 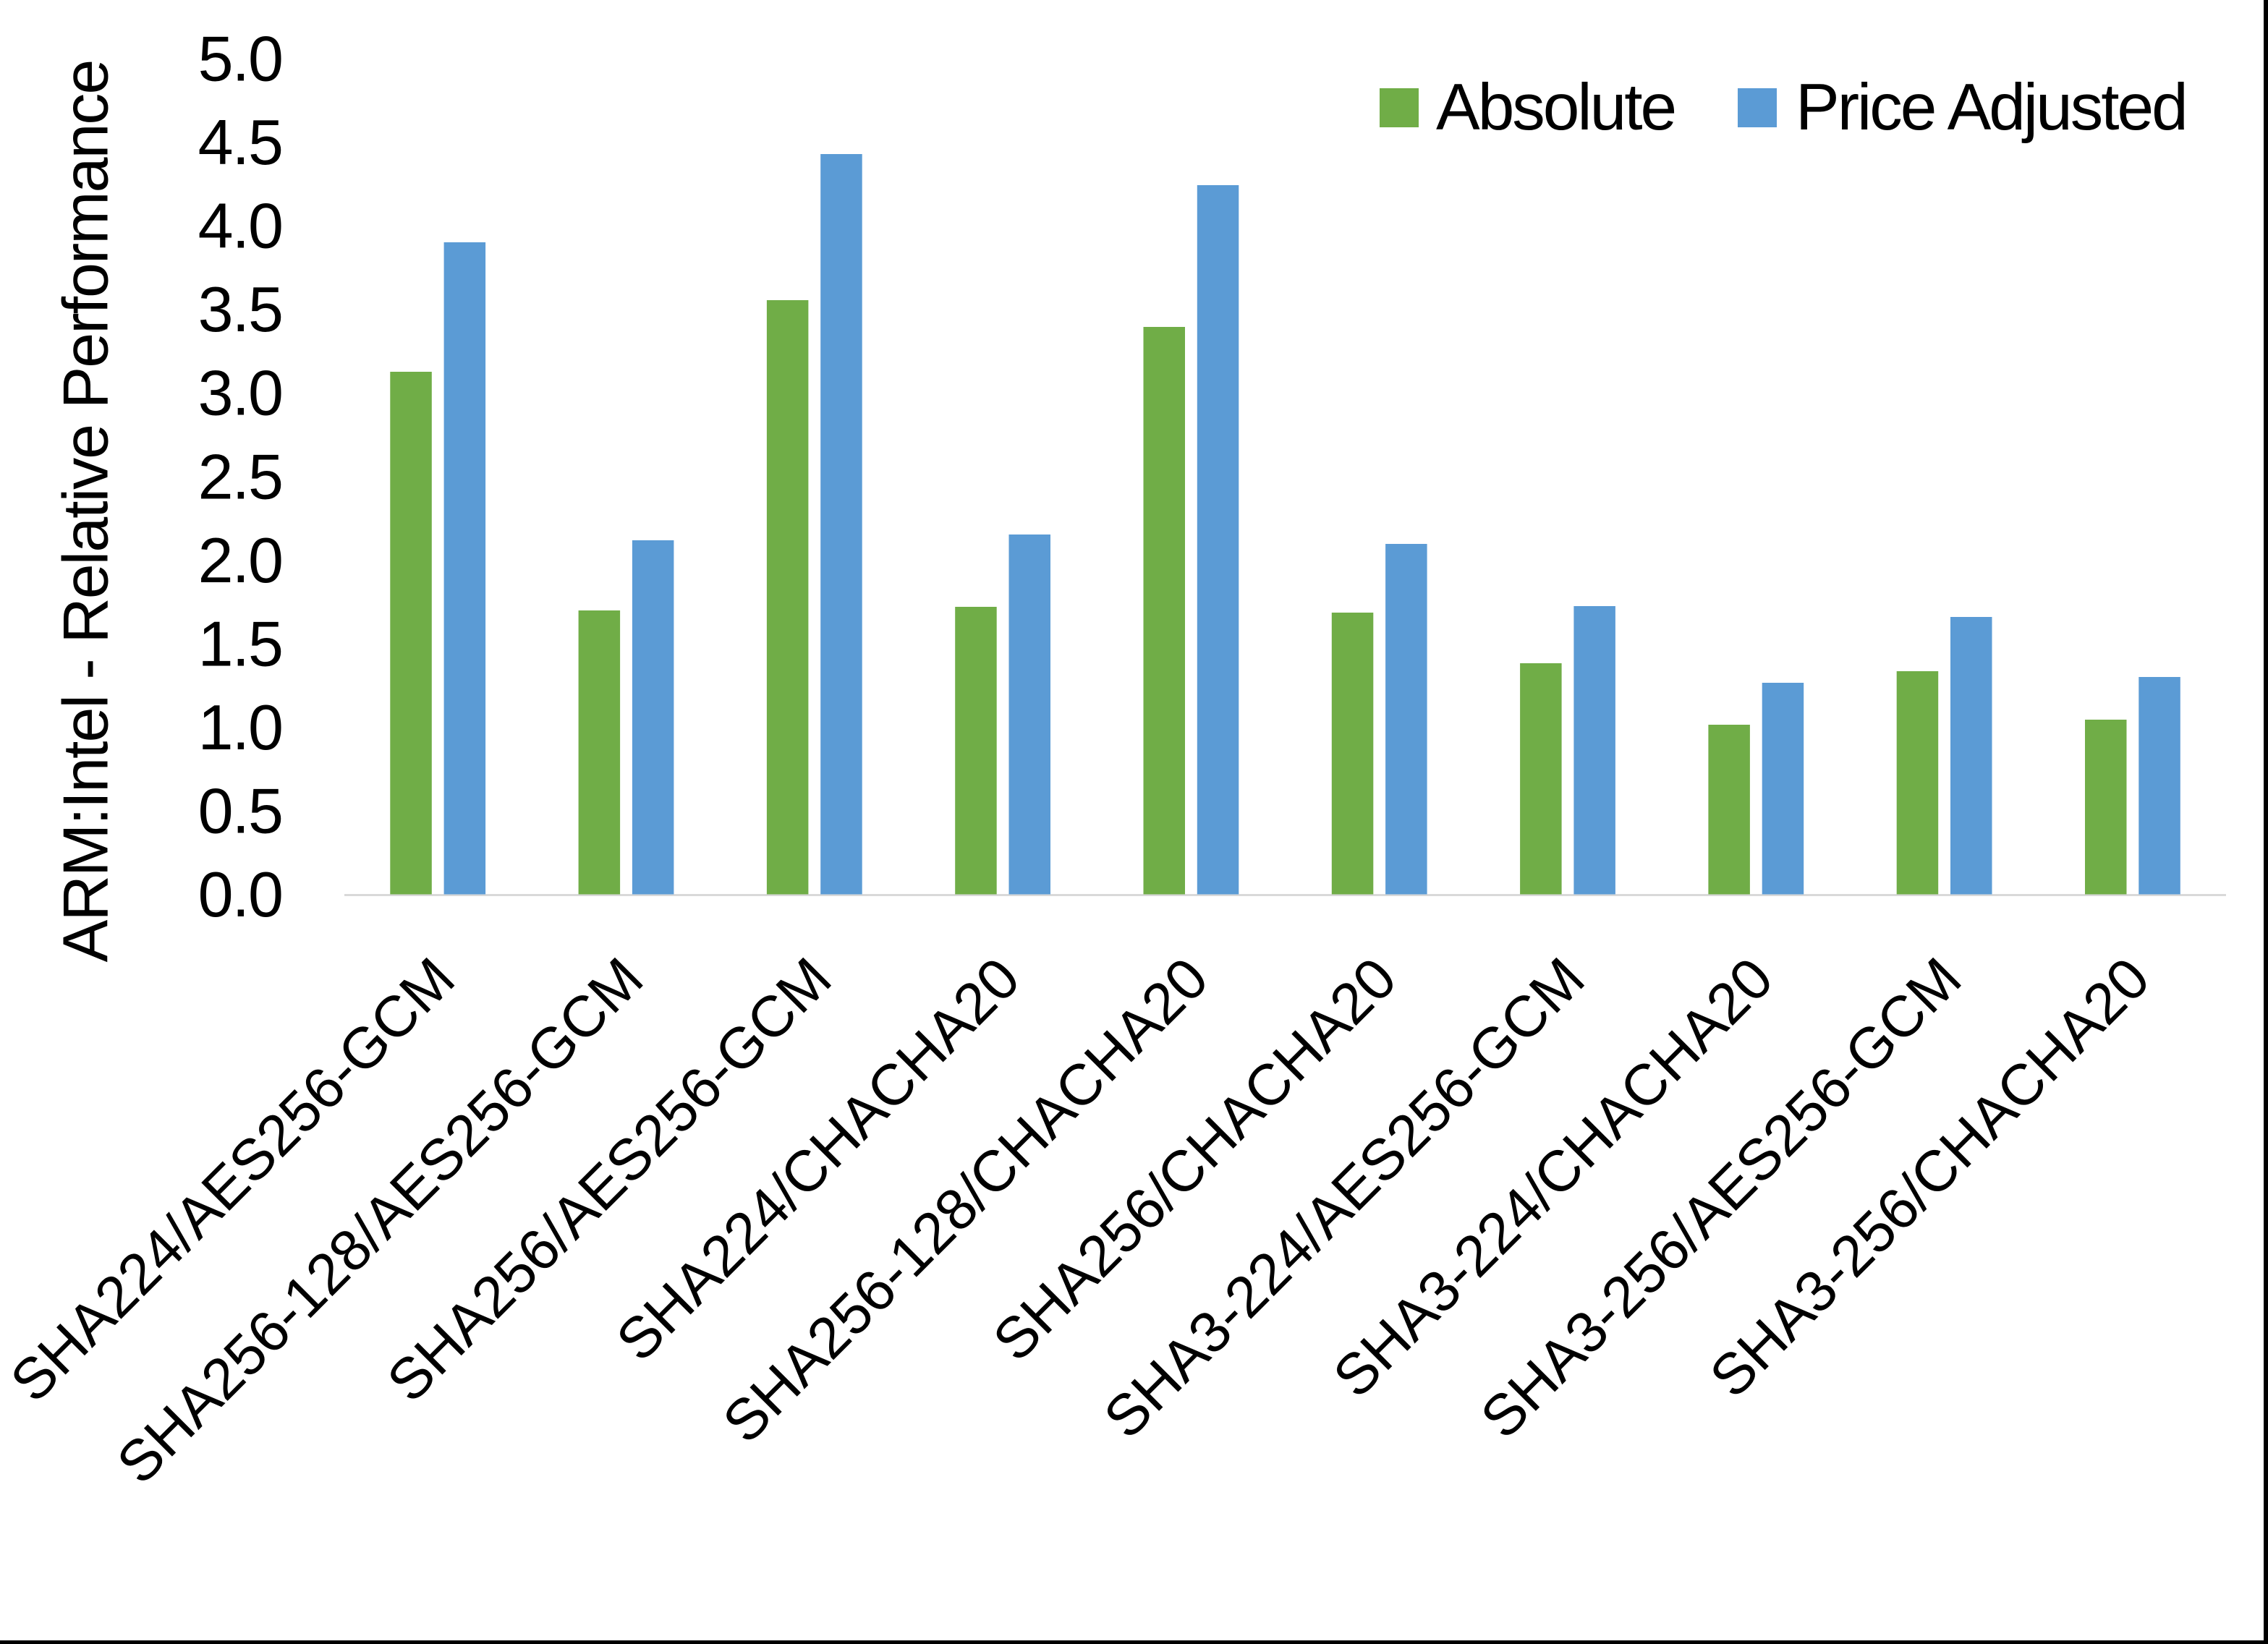 I want to click on svg-text: 5.0, so click(x=240, y=59).